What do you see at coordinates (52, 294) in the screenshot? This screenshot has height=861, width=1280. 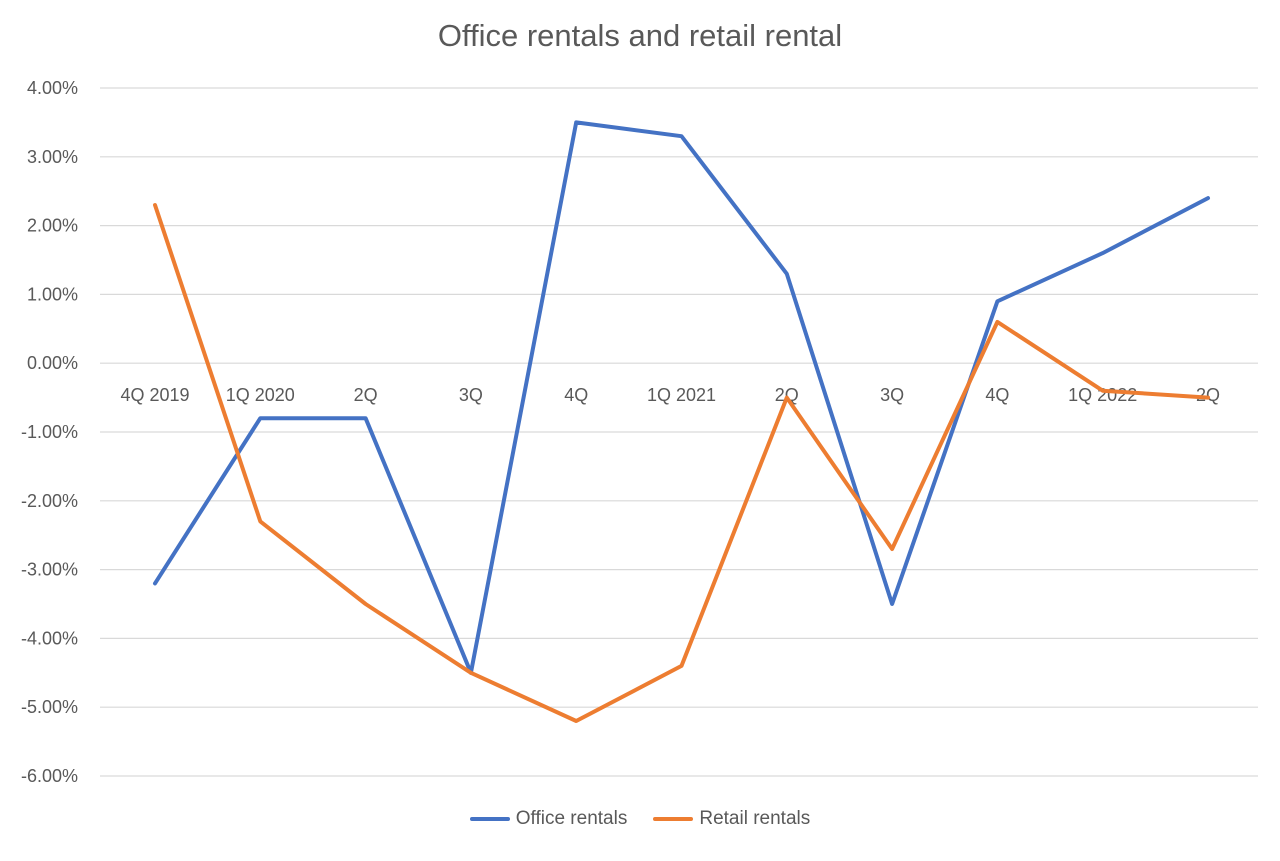 I see `y-tick-label: 1.00%` at bounding box center [52, 294].